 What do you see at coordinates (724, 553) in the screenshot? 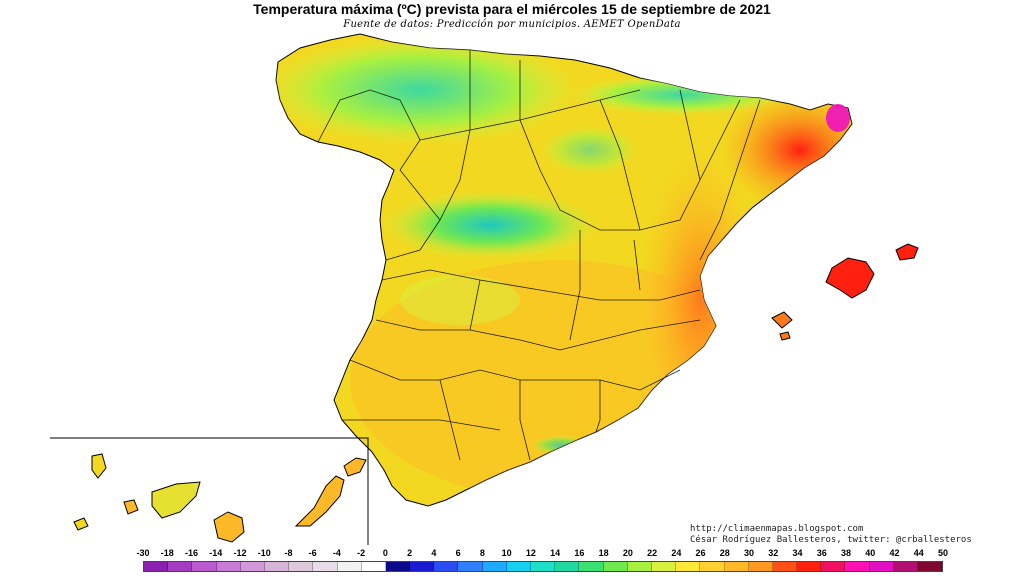
I see `legend-tick-label: 28` at bounding box center [724, 553].